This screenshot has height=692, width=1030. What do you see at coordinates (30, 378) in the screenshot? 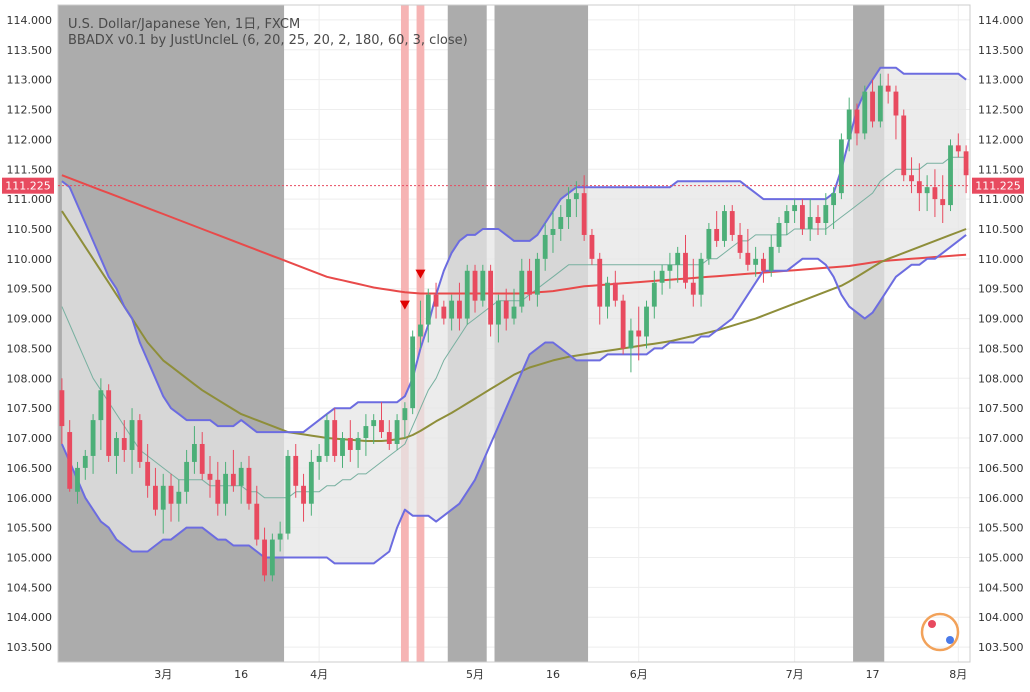
I see `y-tick-label-left: 108.000` at bounding box center [30, 378].